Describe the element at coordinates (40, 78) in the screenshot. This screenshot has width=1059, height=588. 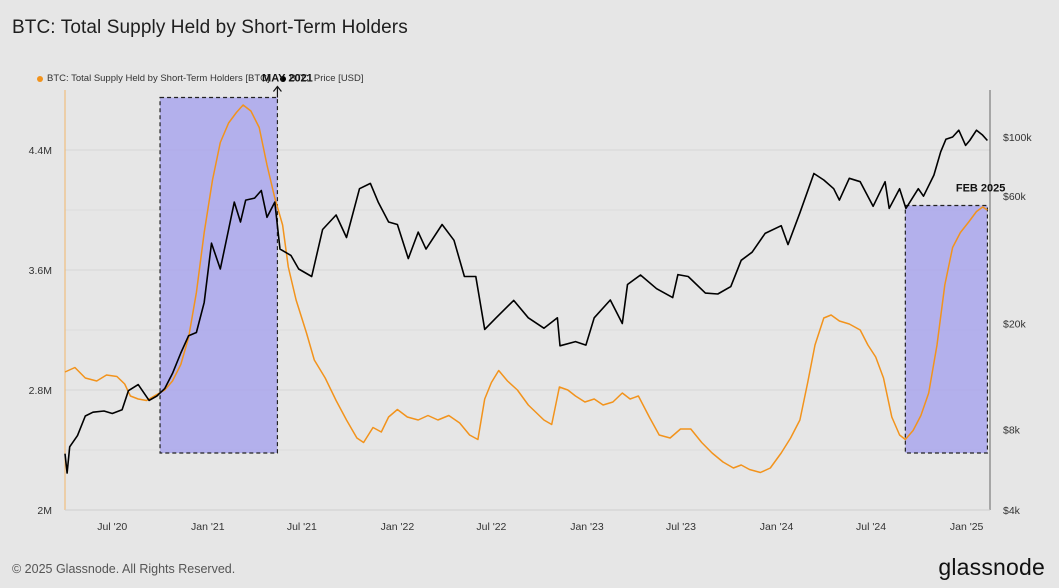
I see `legend-swatch-supply` at that location.